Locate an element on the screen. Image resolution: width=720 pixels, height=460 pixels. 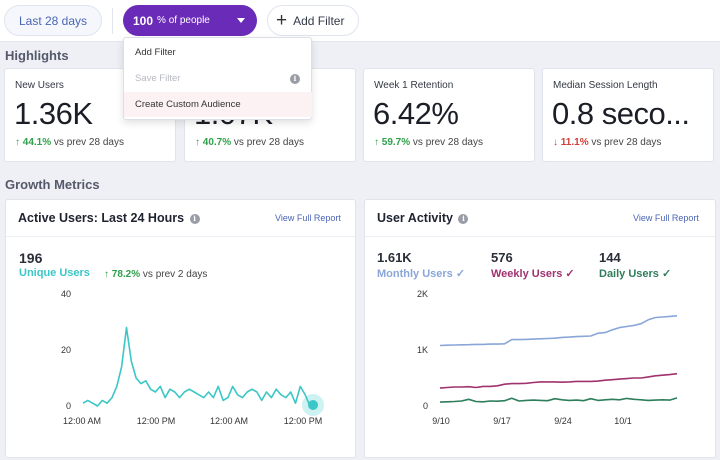
series-label: Monthly Users is located at coordinates (415, 274).